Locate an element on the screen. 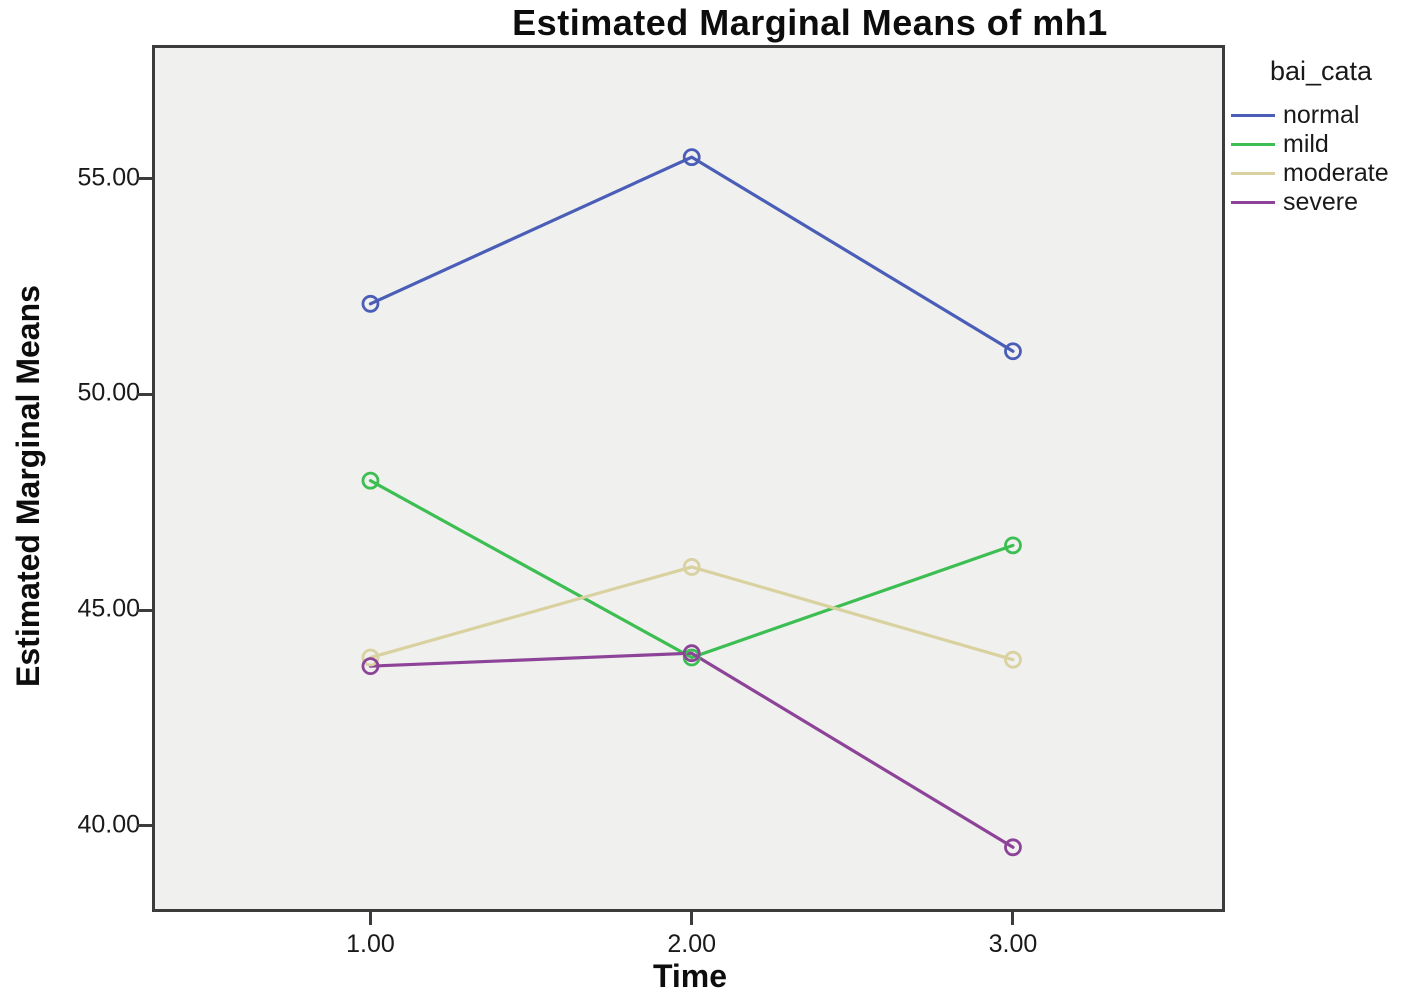  marker-normal-3.00 is located at coordinates (1013, 351).